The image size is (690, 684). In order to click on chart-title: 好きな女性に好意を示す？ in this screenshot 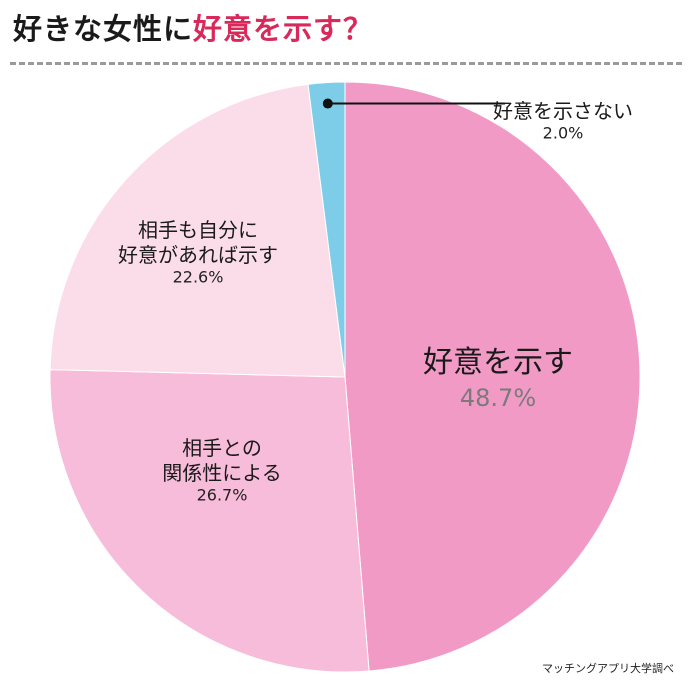, I will do `click(193, 27)`.